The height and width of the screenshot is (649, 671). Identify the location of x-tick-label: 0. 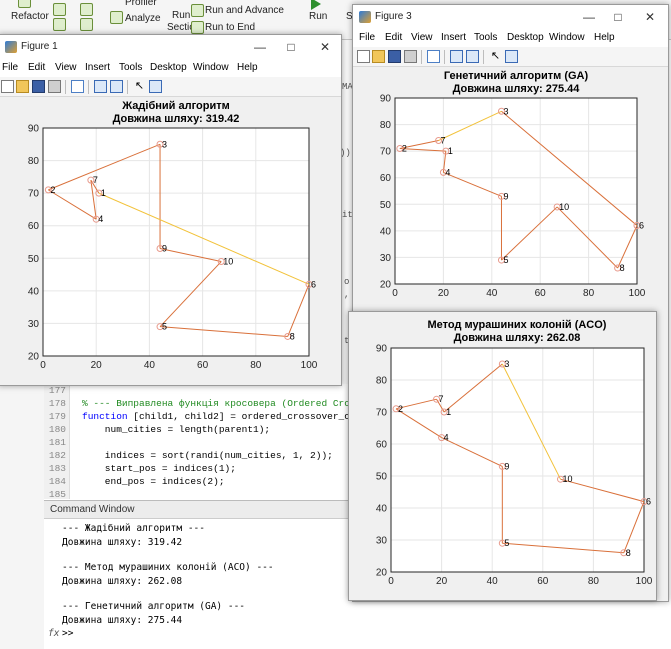
(395, 293).